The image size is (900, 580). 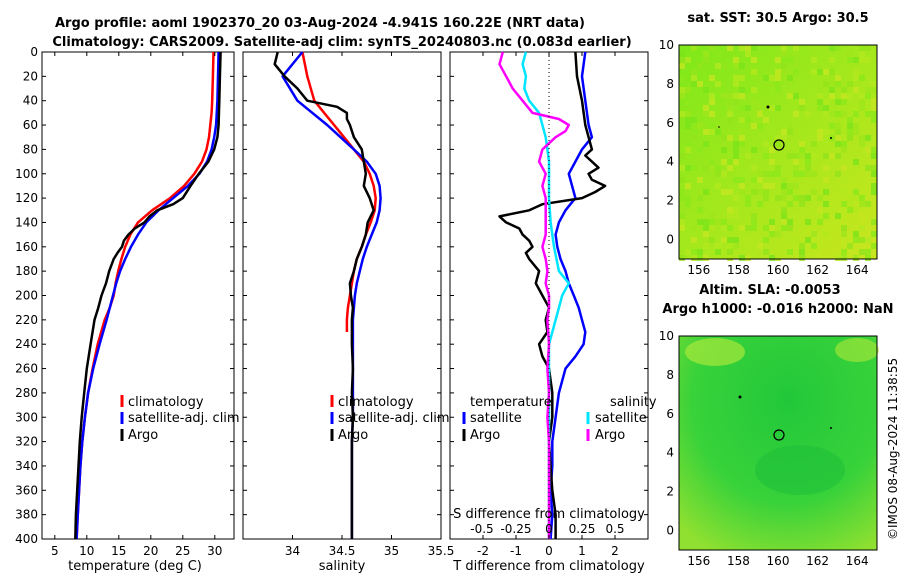 I want to click on y-tick-label: 160, so click(x=26, y=247).